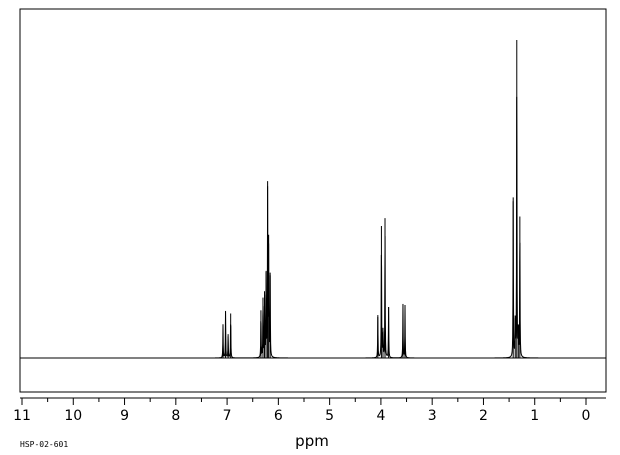 The width and height of the screenshot is (620, 455). What do you see at coordinates (175, 416) in the screenshot?
I see `x-tick-label: 8` at bounding box center [175, 416].